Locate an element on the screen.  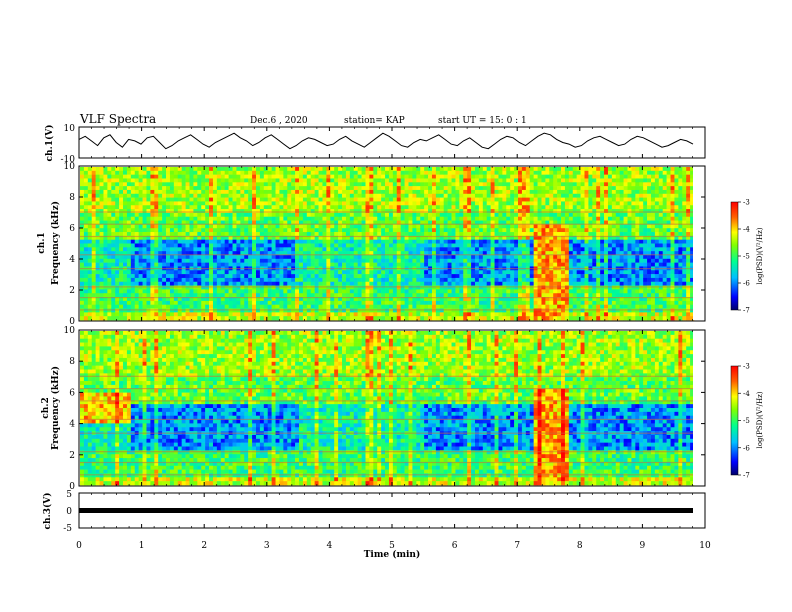
ch2-colorbar is located at coordinates (734, 420).